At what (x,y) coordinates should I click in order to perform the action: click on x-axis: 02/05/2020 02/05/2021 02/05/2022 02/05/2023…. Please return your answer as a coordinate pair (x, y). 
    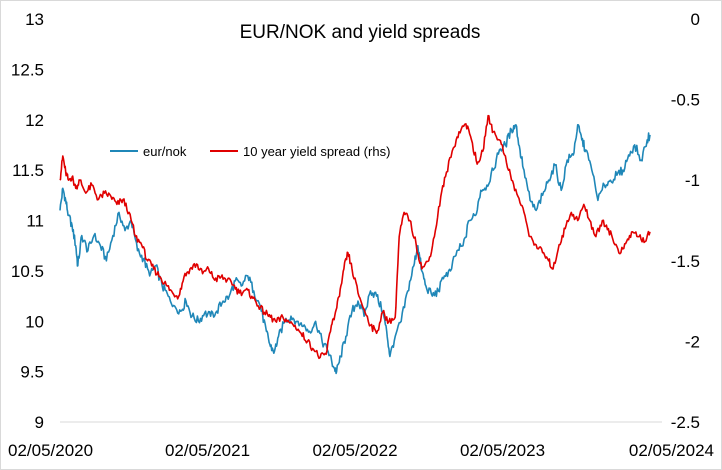
    Looking at the image, I should click on (361, 450).